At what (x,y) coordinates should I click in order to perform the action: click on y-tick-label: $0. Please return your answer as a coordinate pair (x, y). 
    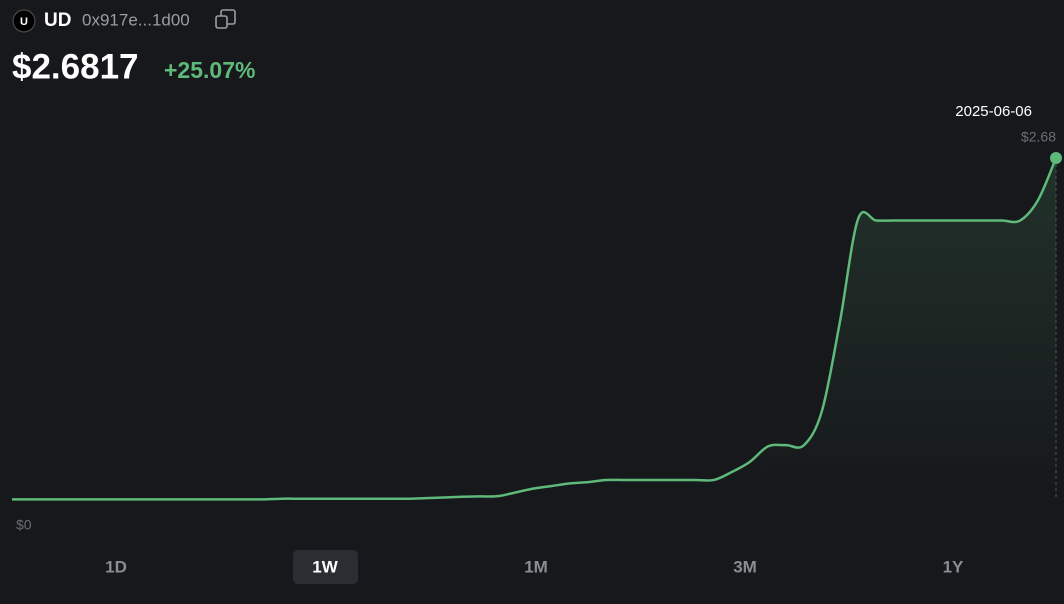
    Looking at the image, I should click on (24, 525).